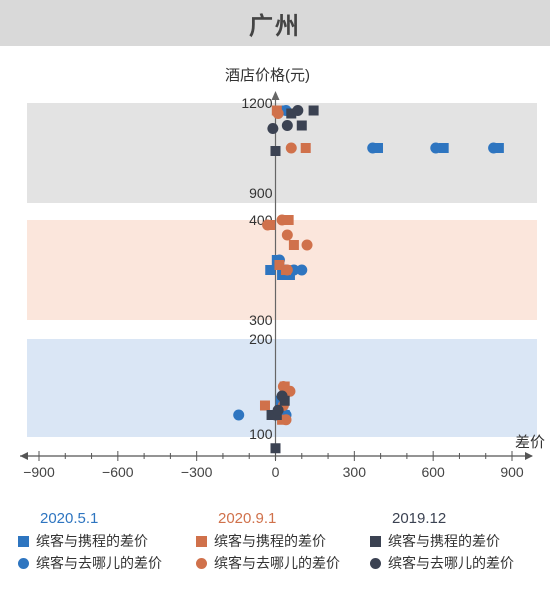  What do you see at coordinates (276, 472) in the screenshot?
I see `x-tick-label: 0` at bounding box center [276, 472].